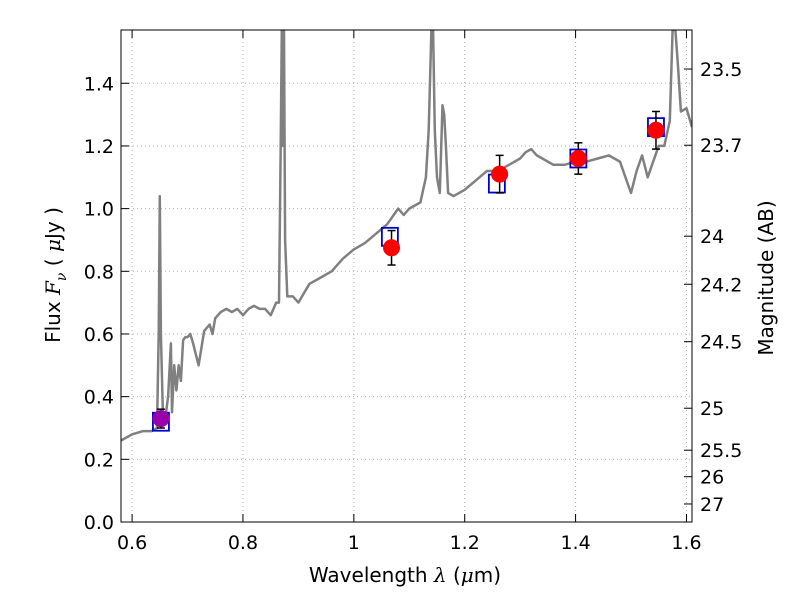 The image size is (800, 600). Describe the element at coordinates (487, 575) in the screenshot. I see `x-axis-title-unit-rest: m)` at that location.